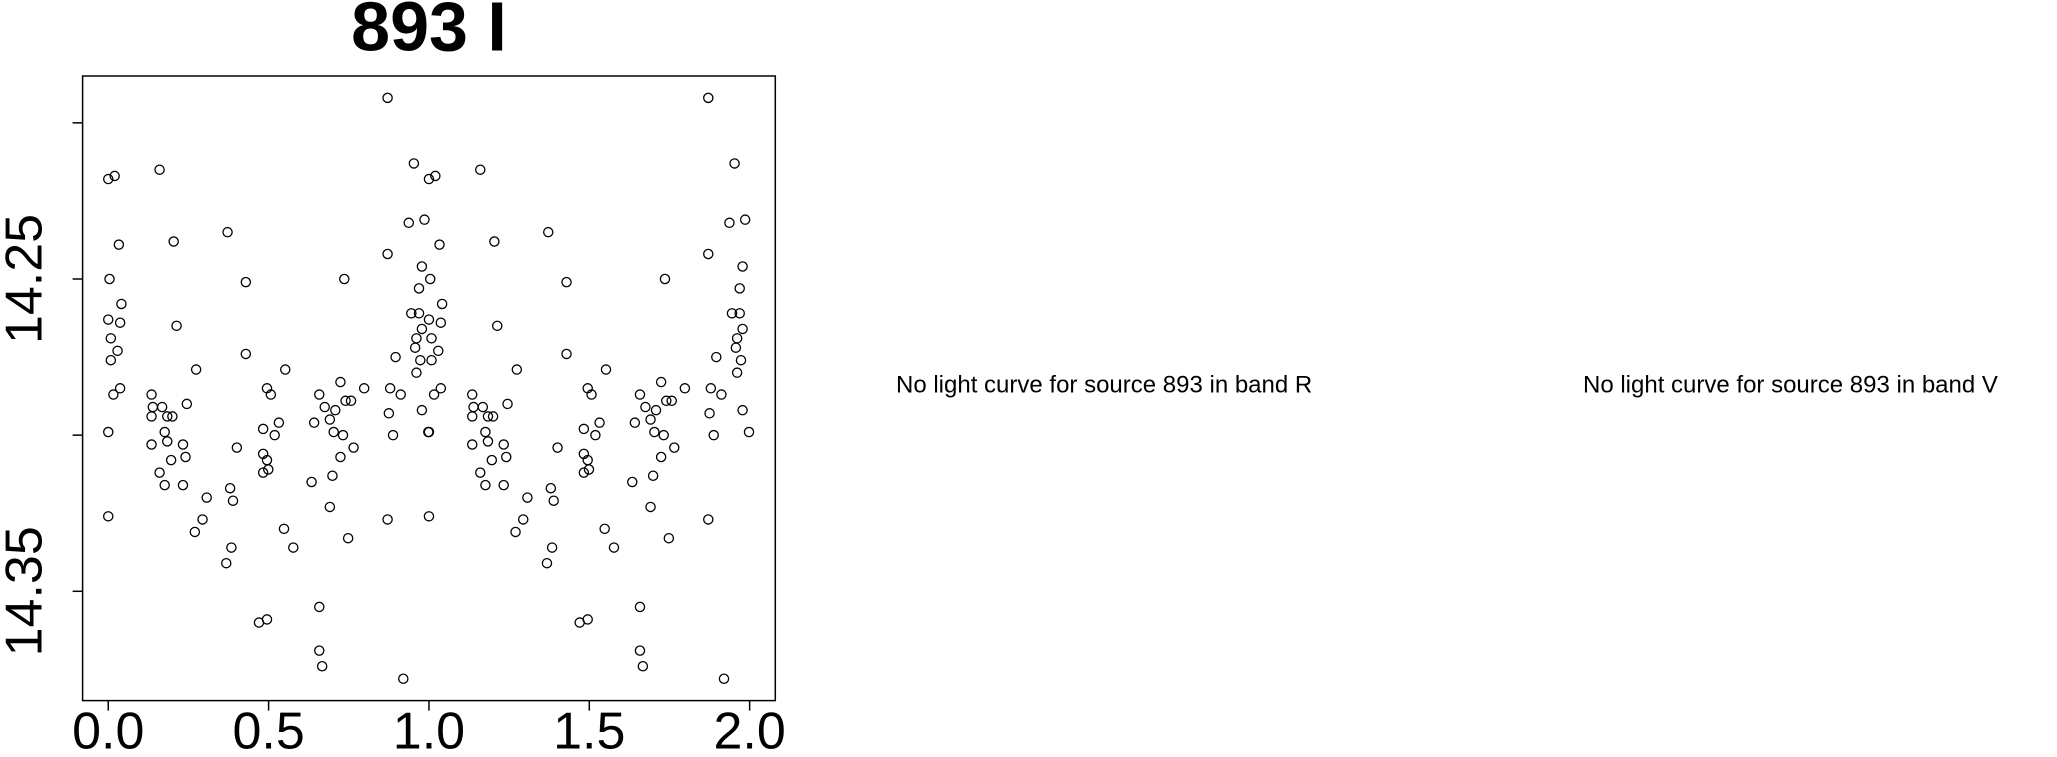  I want to click on no-data-message: No light curve for source 893 in band R, so click(1104, 384).